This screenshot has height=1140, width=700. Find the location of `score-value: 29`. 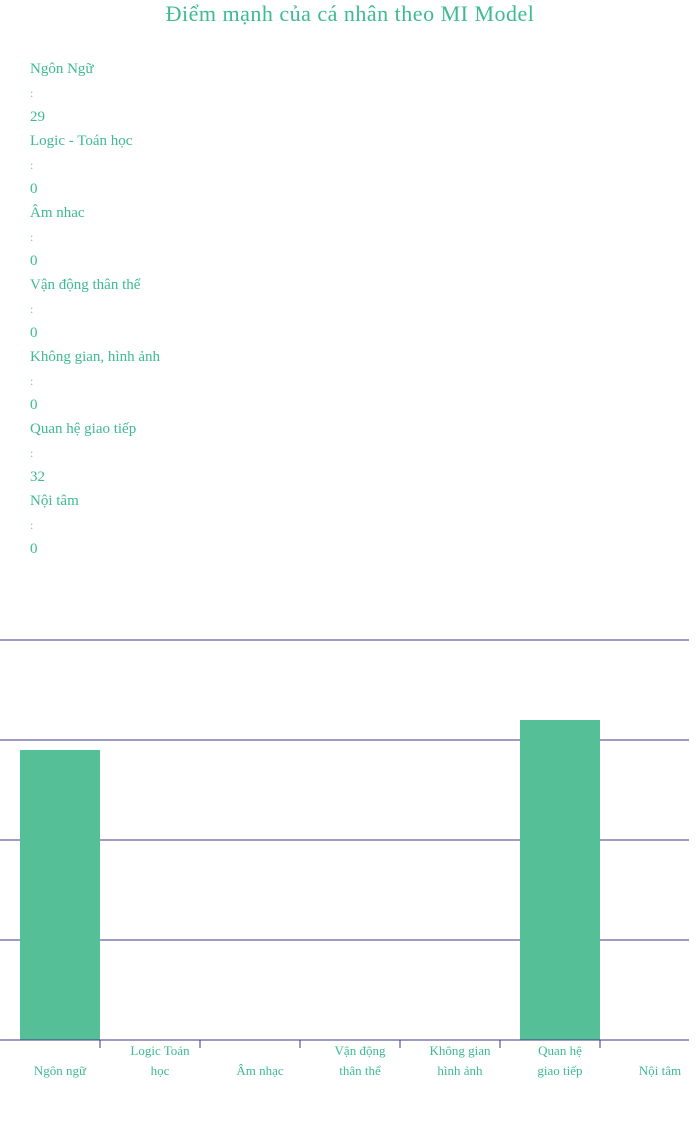

score-value: 29 is located at coordinates (37, 117).